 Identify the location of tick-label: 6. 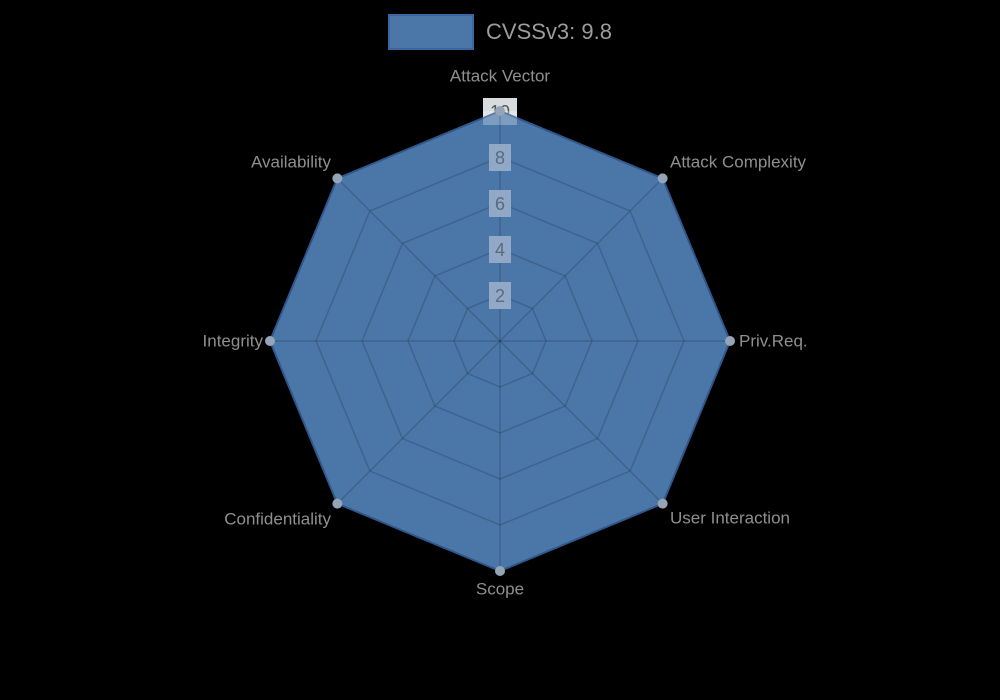
(500, 204).